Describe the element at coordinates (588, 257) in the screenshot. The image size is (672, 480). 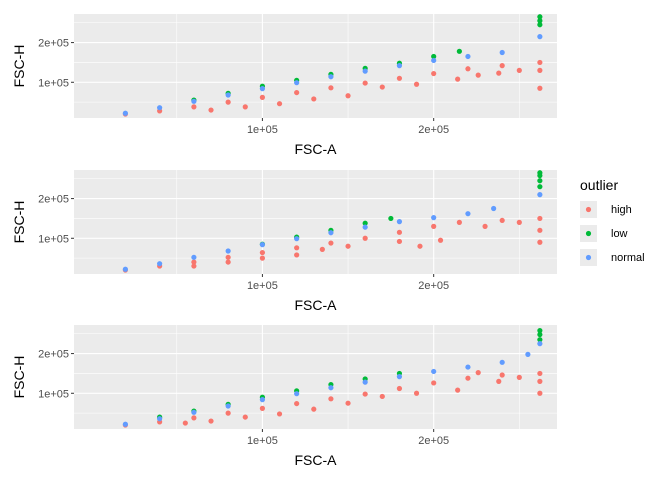
I see `legend-swatch-normal` at that location.